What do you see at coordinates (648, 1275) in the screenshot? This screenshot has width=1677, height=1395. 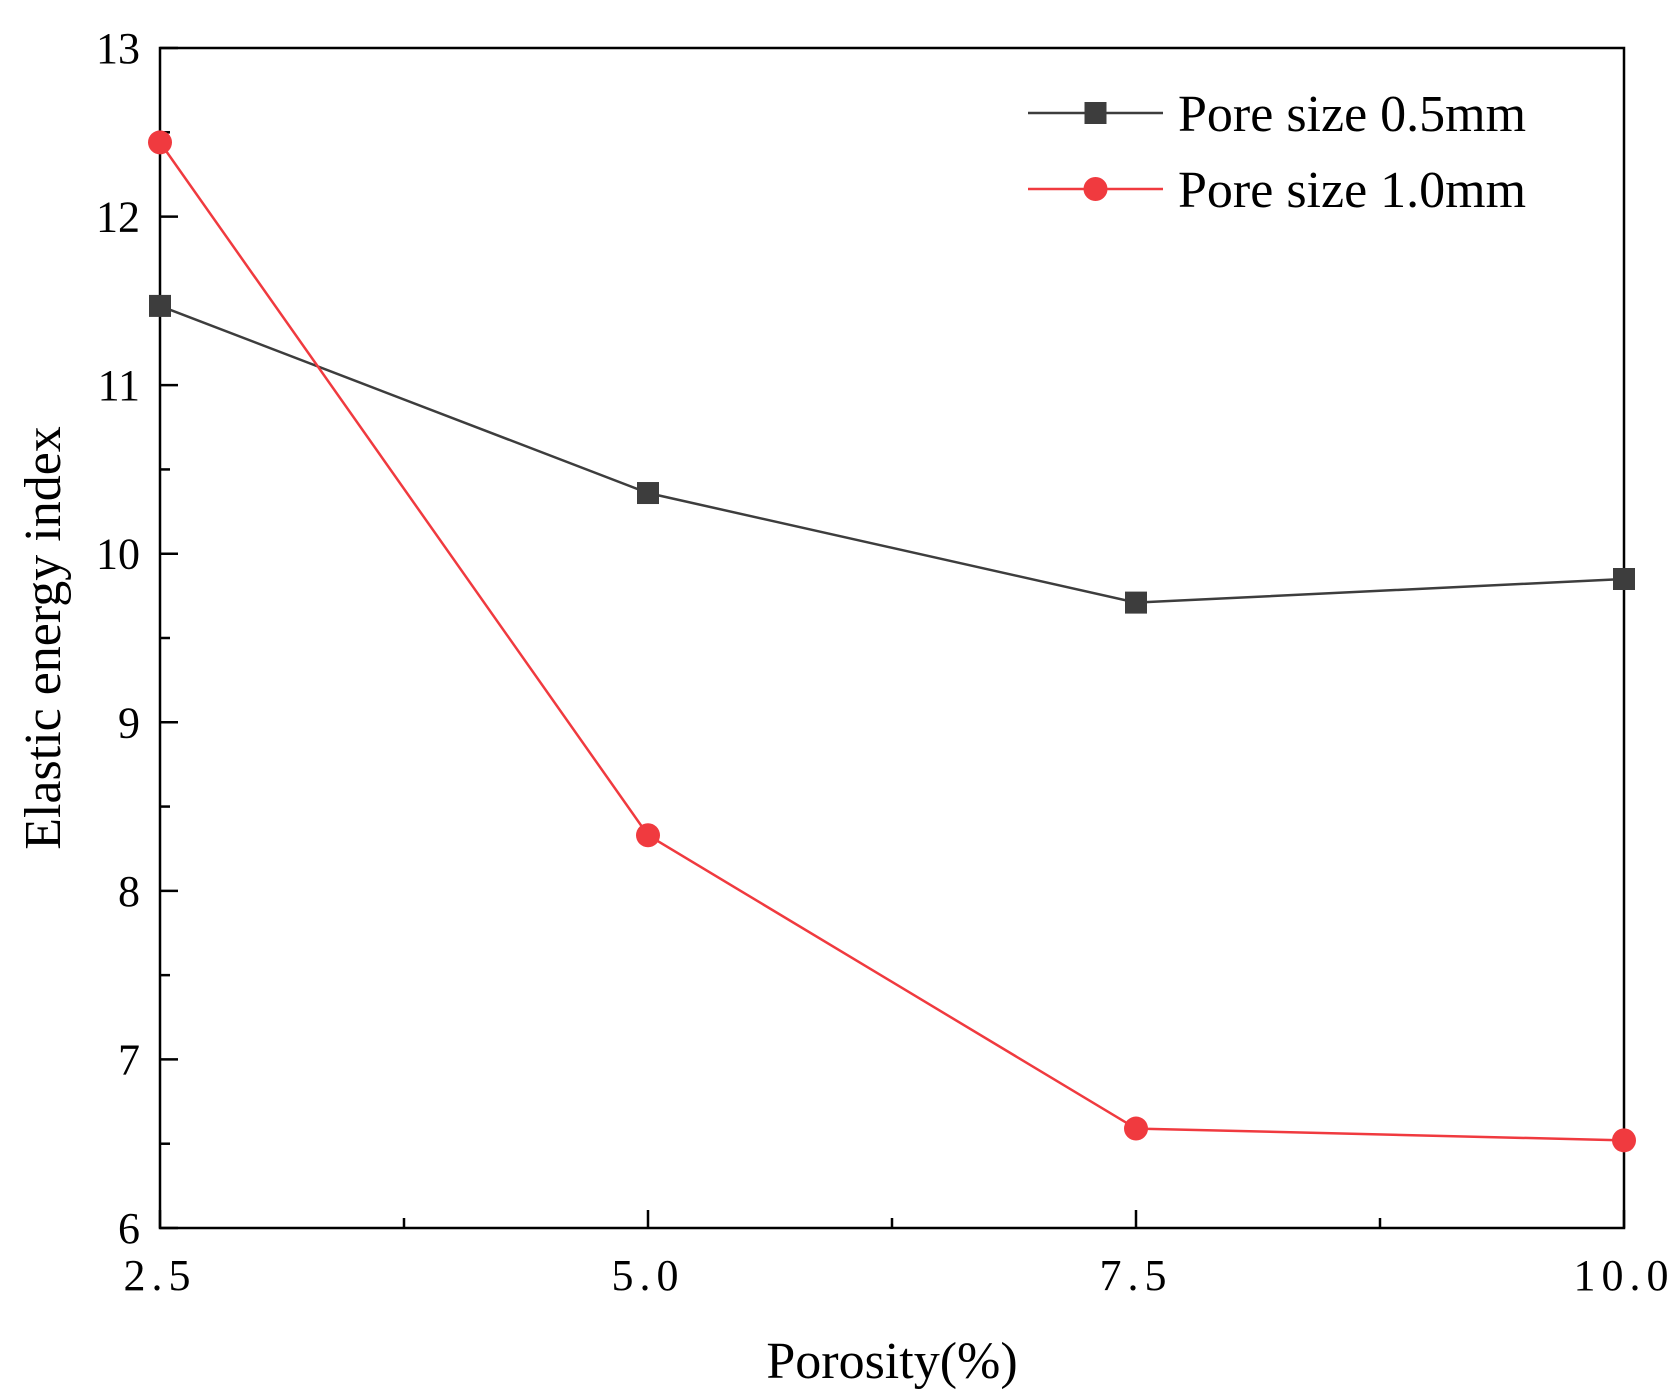 I see `x-tick-label: 5.0` at bounding box center [648, 1275].